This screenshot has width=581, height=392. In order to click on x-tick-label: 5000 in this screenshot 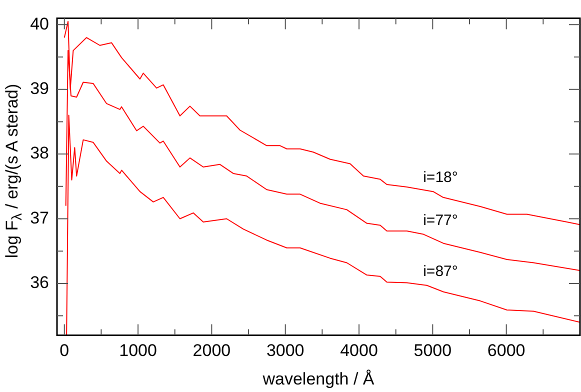, I will do `click(433, 350)`.